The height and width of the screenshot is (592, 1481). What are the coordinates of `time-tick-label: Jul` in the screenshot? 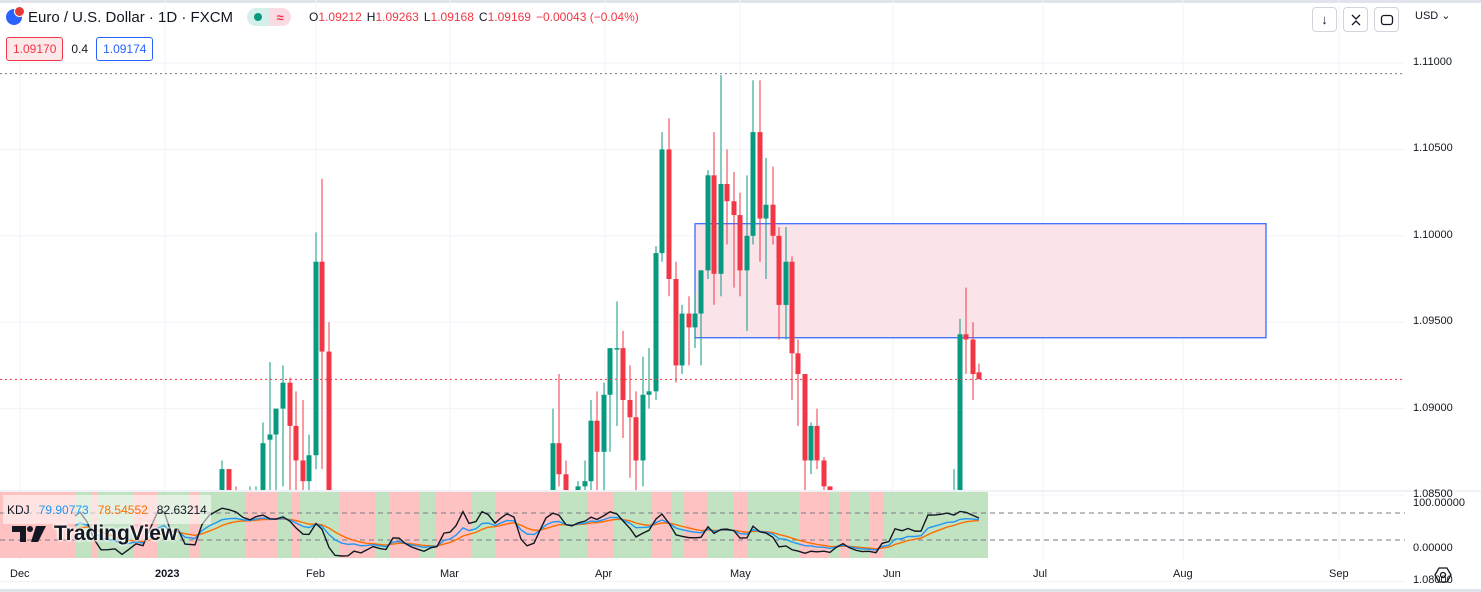 It's located at (1040, 574).